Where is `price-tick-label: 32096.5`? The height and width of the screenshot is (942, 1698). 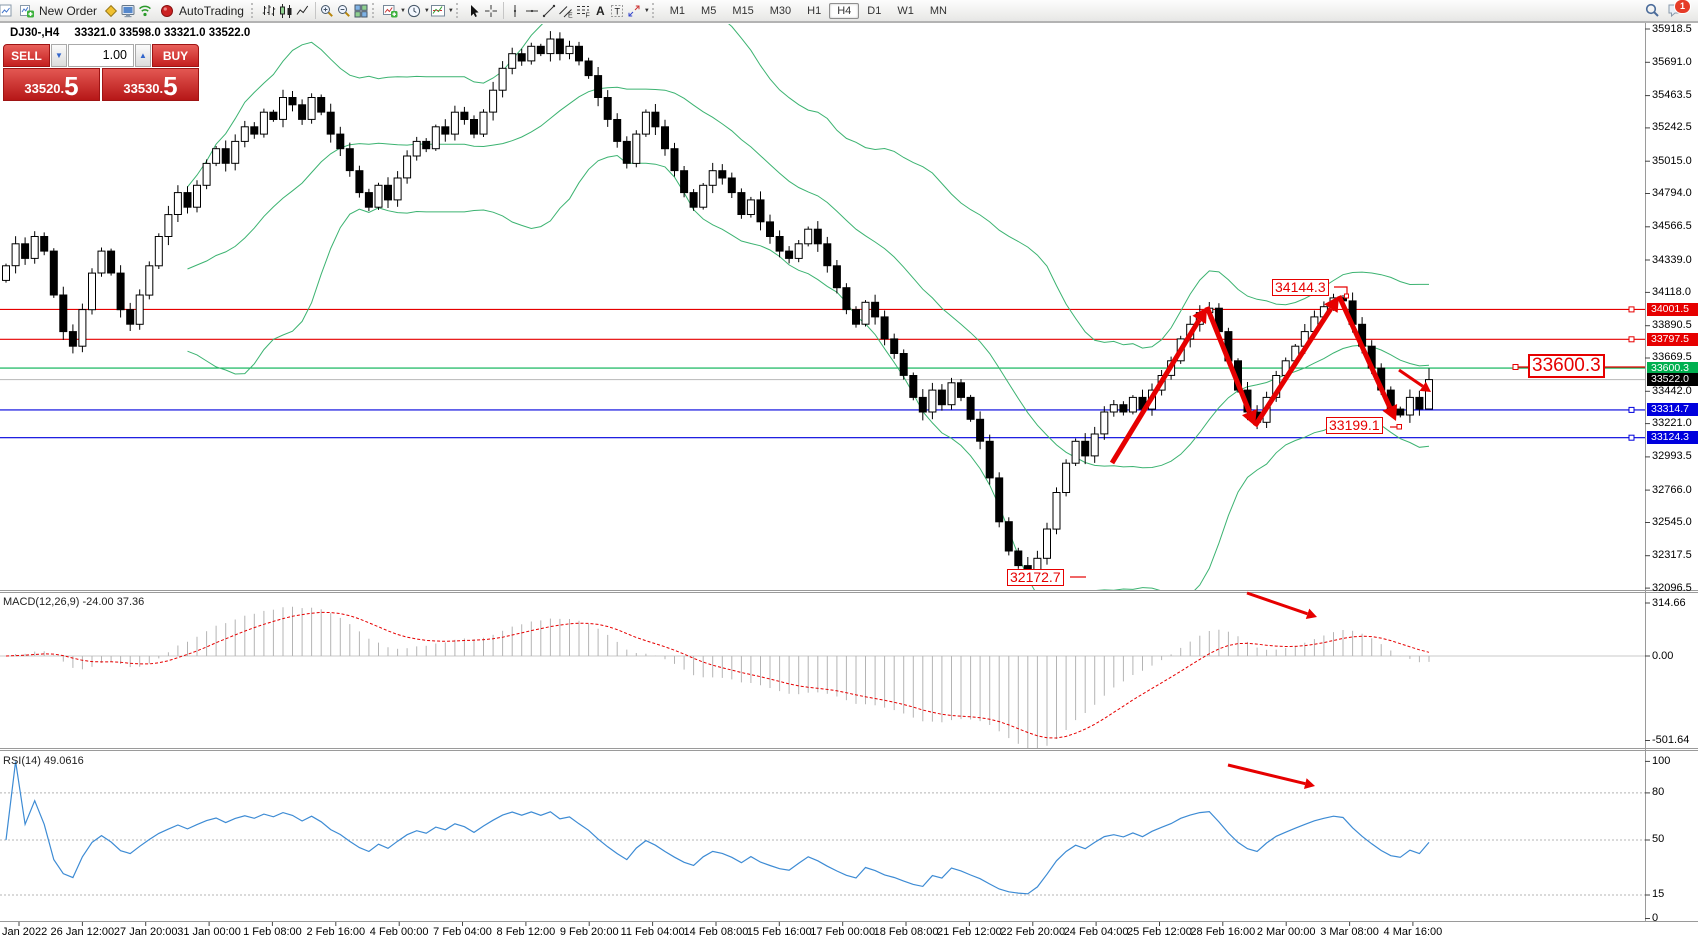
price-tick-label: 32096.5 is located at coordinates (1672, 587).